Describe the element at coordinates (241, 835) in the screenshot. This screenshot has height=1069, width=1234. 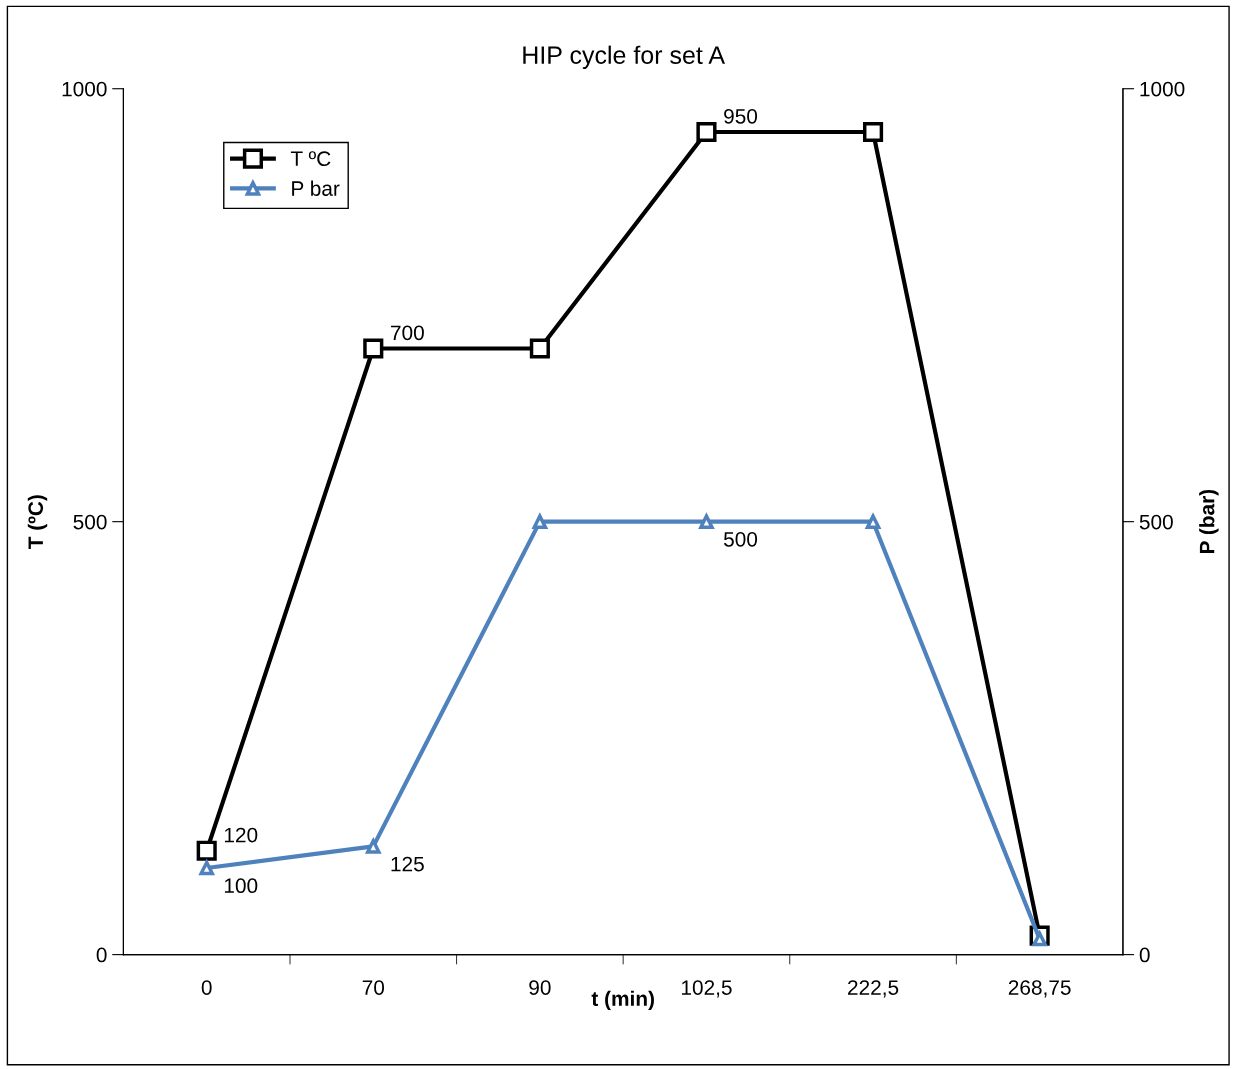
I see `data-label: 120` at that location.